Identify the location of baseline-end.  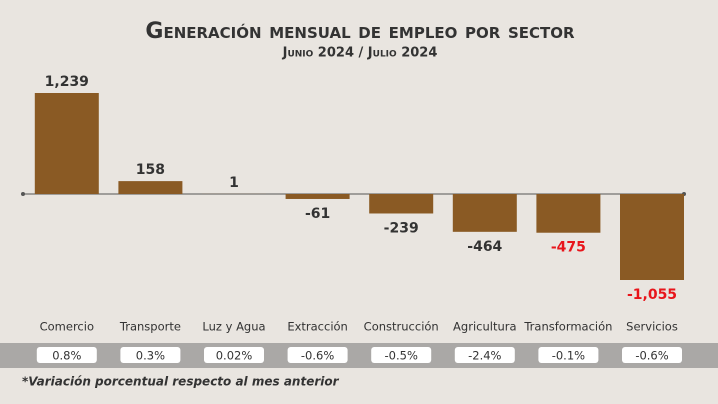
(23, 194).